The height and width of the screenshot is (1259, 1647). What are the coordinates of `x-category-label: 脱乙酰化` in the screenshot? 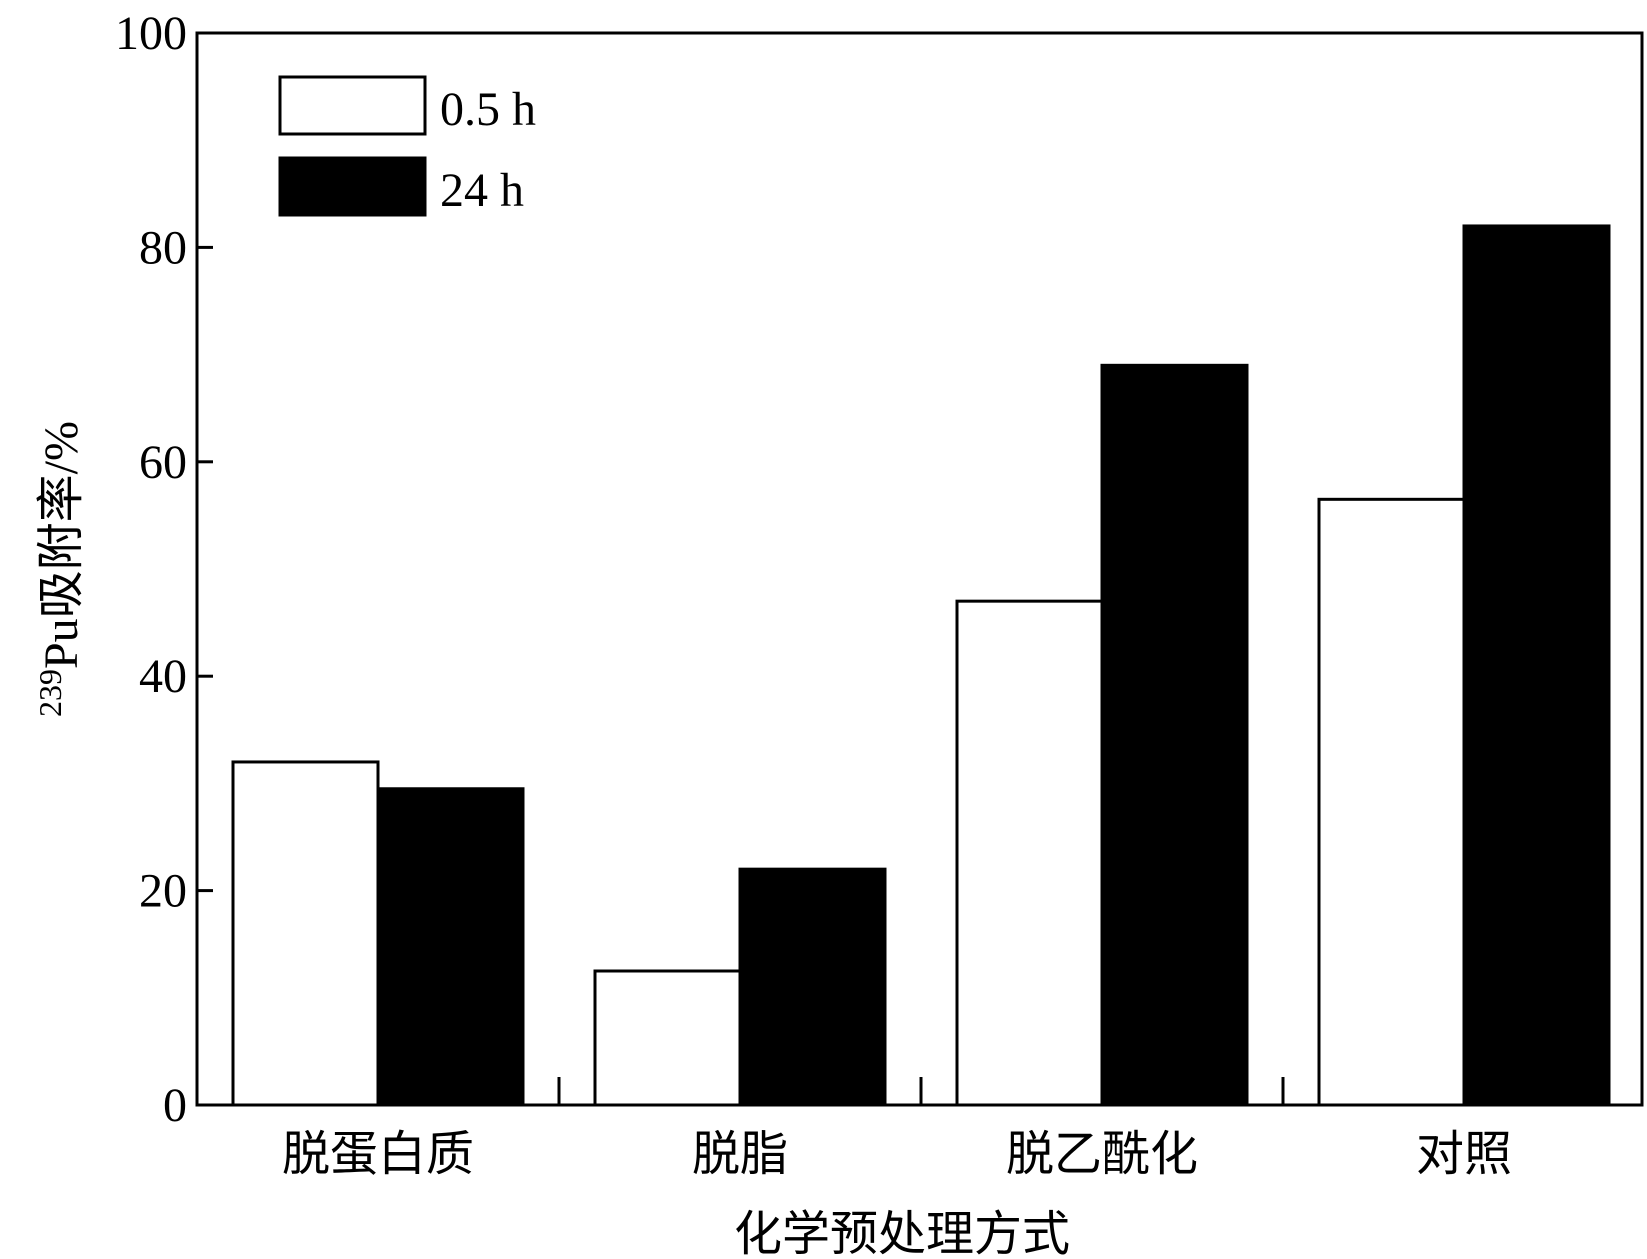 It's located at (1102, 1154).